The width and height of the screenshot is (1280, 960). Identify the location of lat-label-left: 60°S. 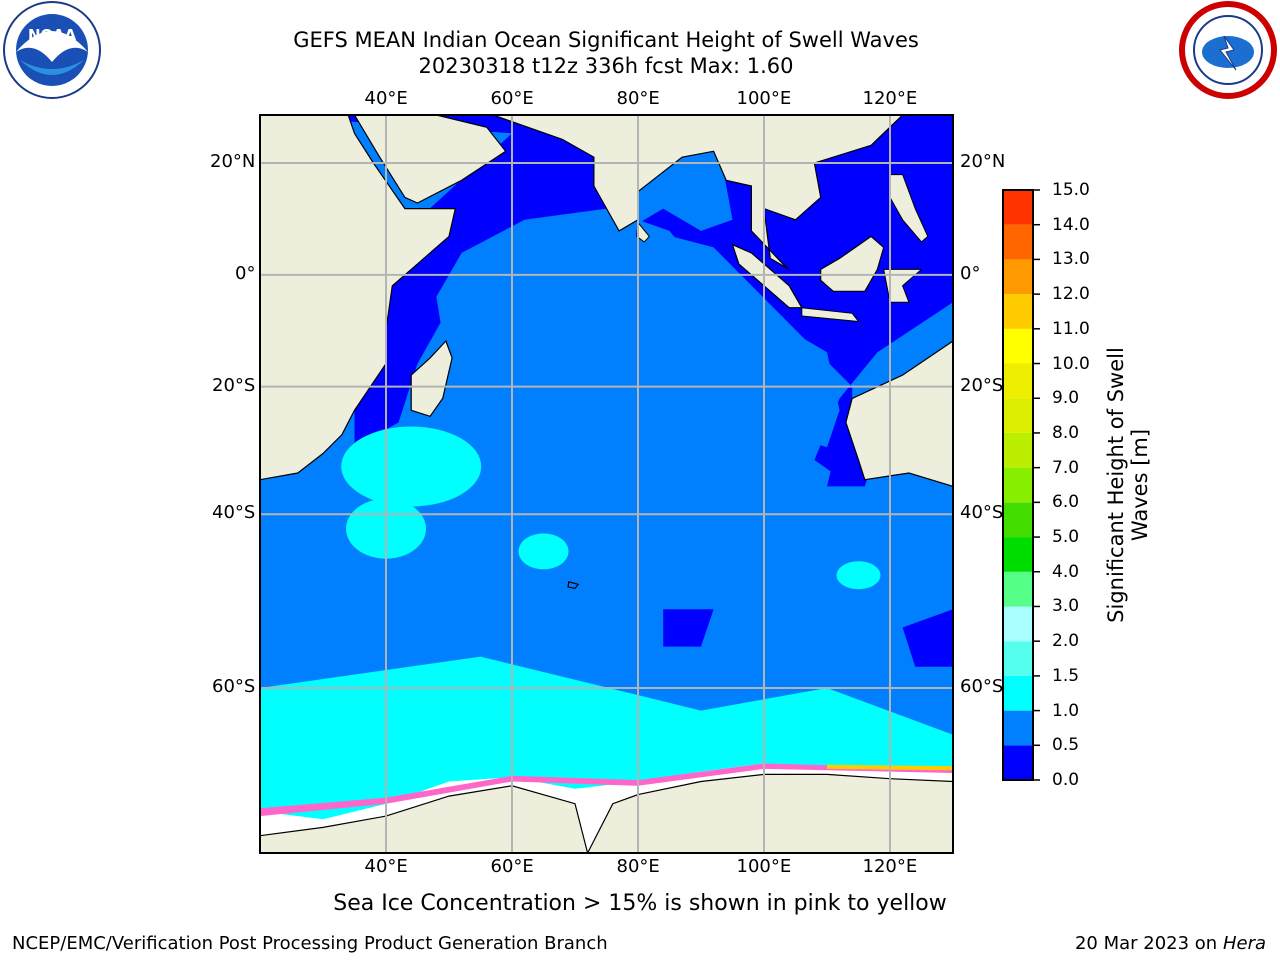
(234, 687).